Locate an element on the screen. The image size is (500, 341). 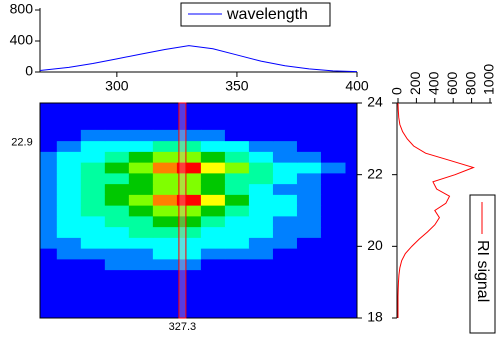
cursor-x-label: 327.3 is located at coordinates (183, 327).